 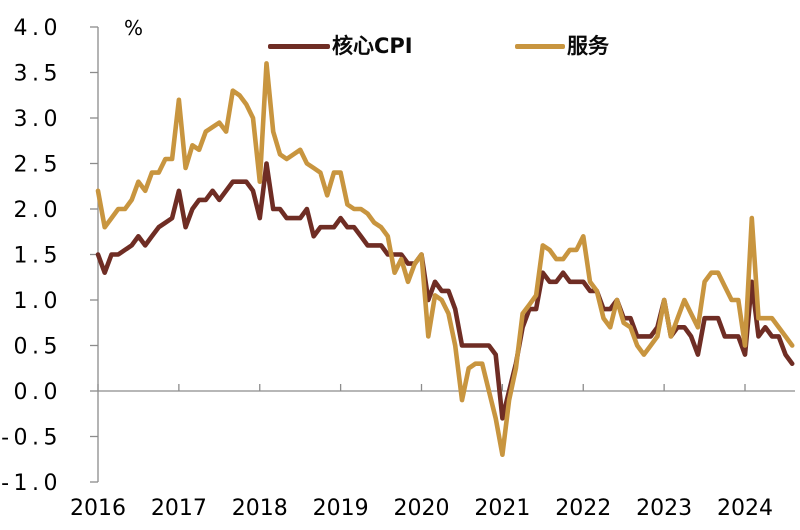 What do you see at coordinates (179, 508) in the screenshot?
I see `x-tick-label: 2017` at bounding box center [179, 508].